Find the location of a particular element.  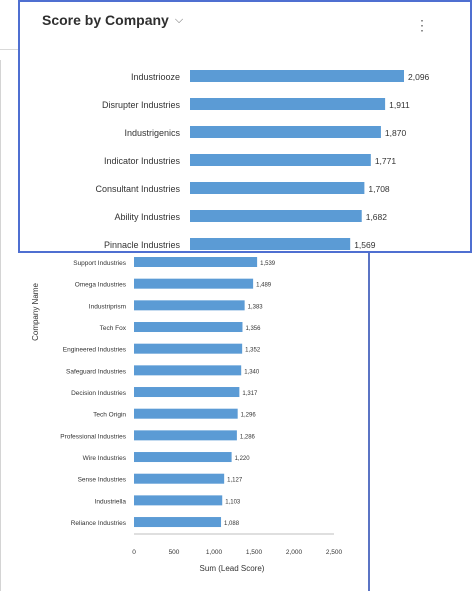

x-tick-label: 0 is located at coordinates (134, 552).